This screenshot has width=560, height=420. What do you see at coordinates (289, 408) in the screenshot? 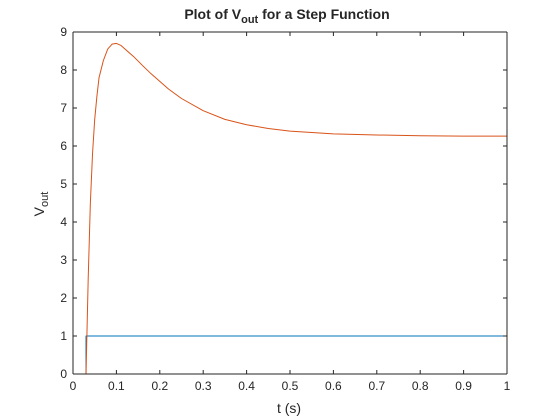
I see `x-axis-label: t (s)` at bounding box center [289, 408].